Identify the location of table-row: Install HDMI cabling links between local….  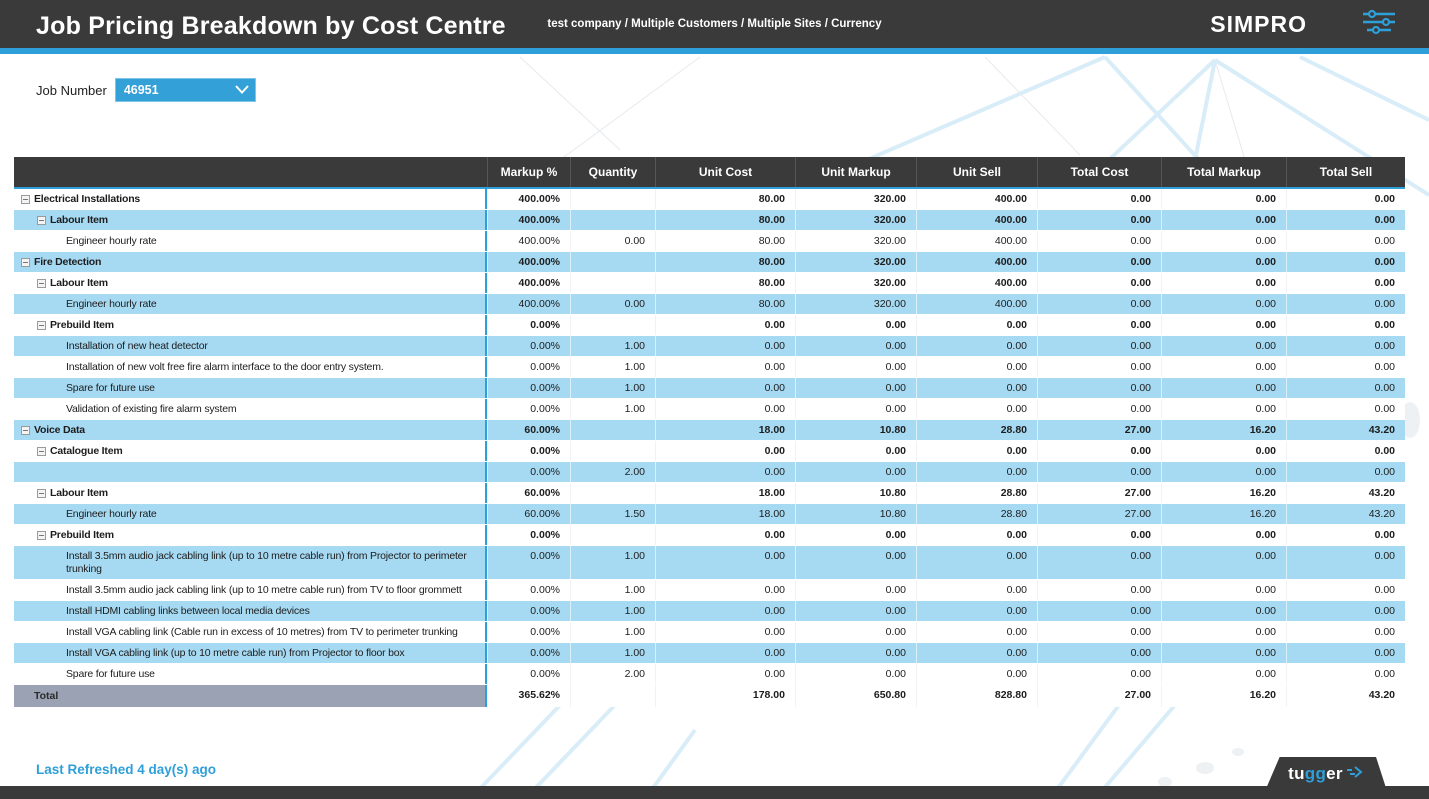
(709, 611).